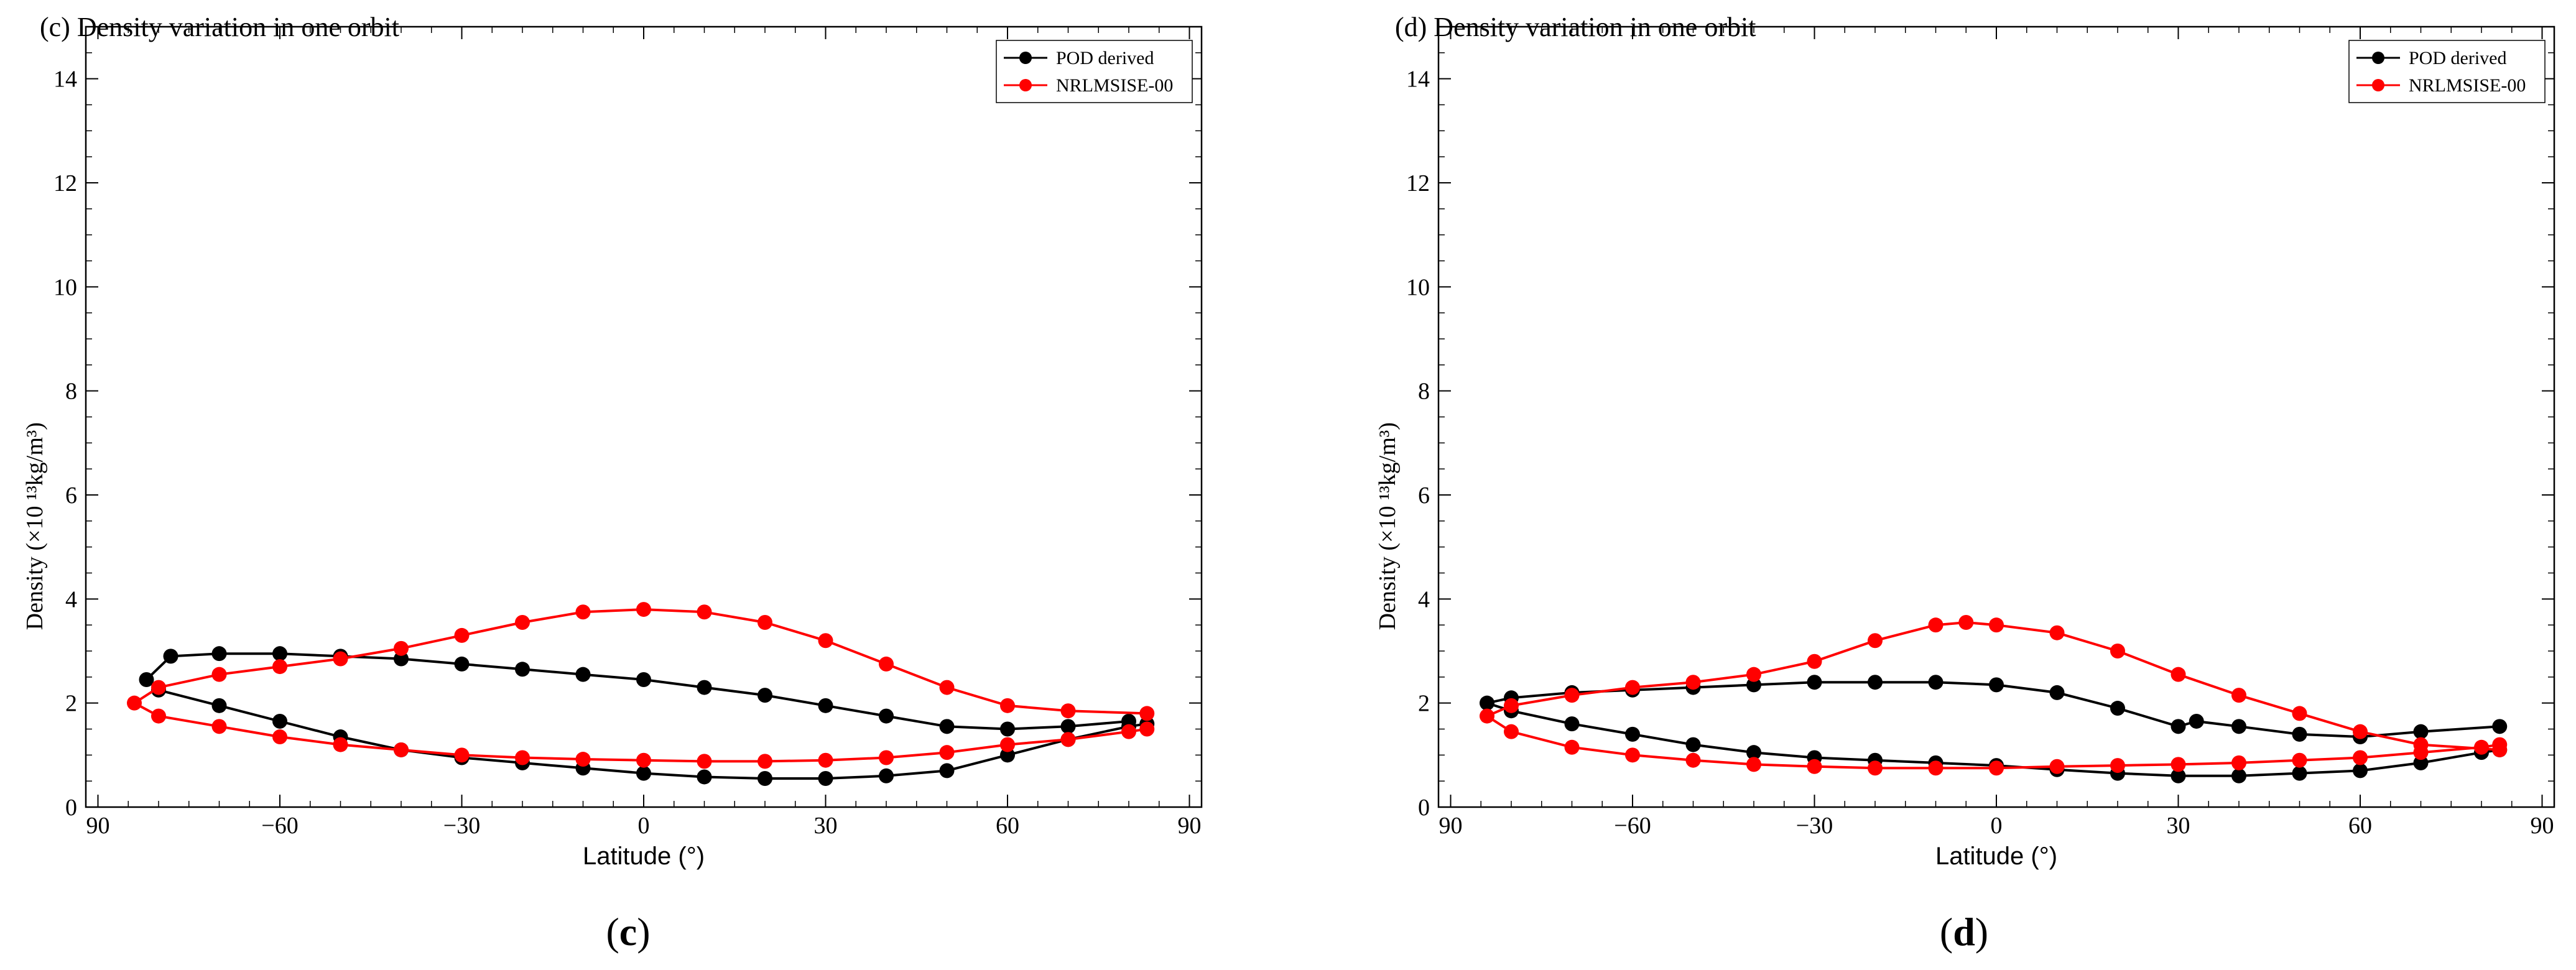 The height and width of the screenshot is (970, 2576). I want to click on x-tick-label: 90, so click(98, 826).